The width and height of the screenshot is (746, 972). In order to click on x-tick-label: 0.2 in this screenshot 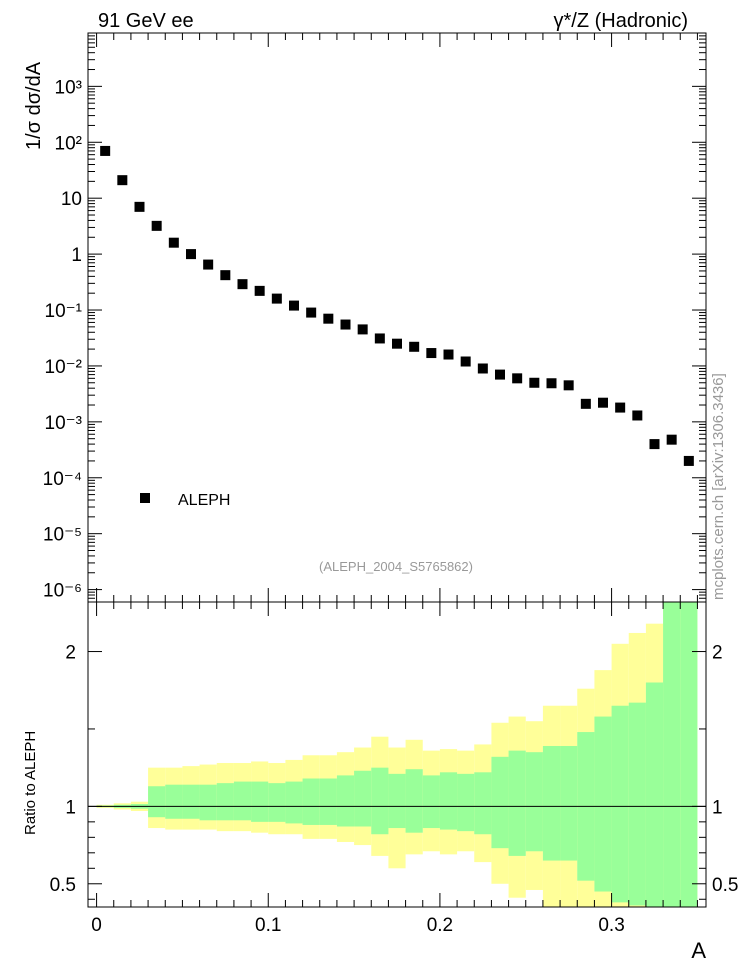, I will do `click(440, 925)`.